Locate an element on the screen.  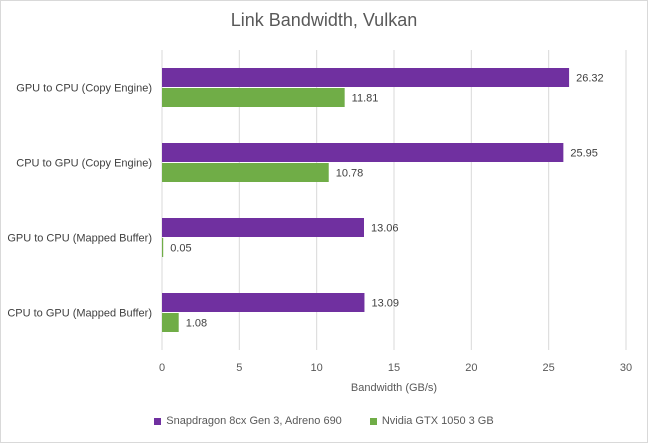
data-label: 26.32 is located at coordinates (590, 79).